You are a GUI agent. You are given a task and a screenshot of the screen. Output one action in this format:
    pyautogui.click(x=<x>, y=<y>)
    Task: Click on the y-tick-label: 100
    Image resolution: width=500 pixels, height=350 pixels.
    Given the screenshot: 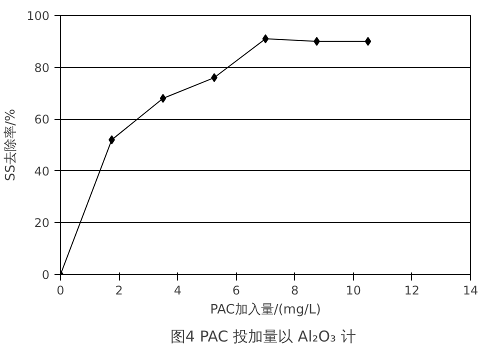 What is the action you would take?
    pyautogui.click(x=38, y=16)
    